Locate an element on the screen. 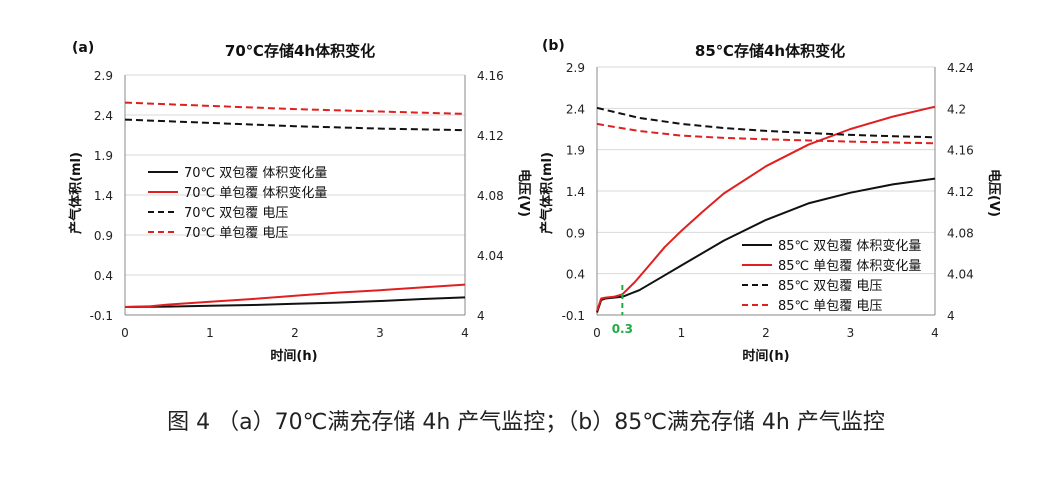 The image size is (1052, 477). y-tick-label-b-0: -0.1 is located at coordinates (573, 316).